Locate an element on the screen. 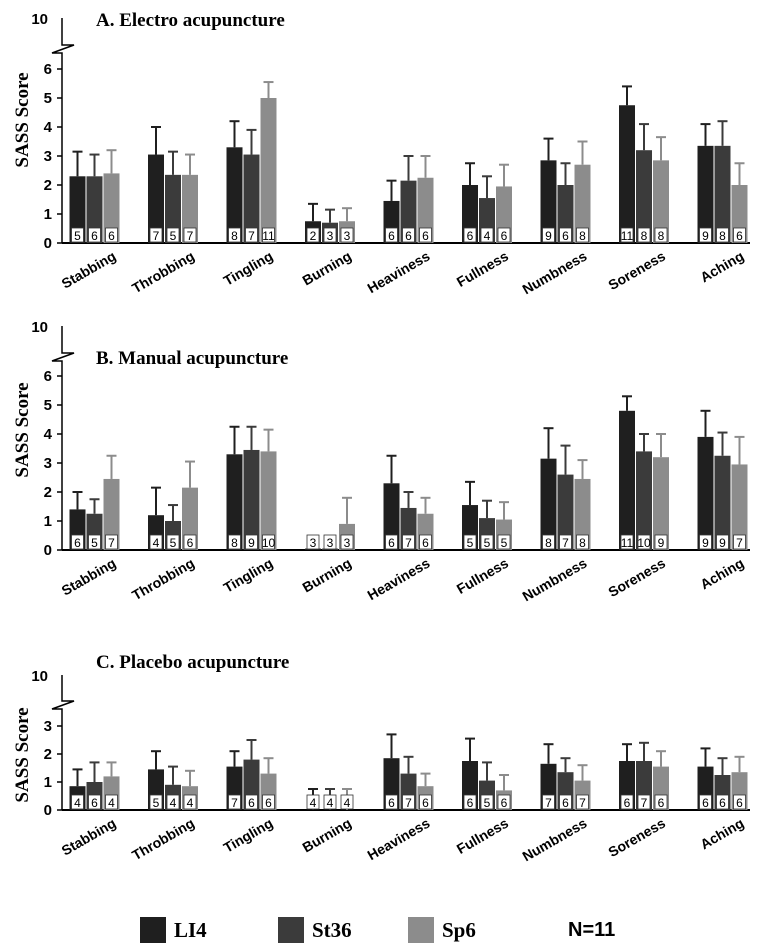 The height and width of the screenshot is (945, 758). y-tick-label-break: 10 is located at coordinates (39, 676).